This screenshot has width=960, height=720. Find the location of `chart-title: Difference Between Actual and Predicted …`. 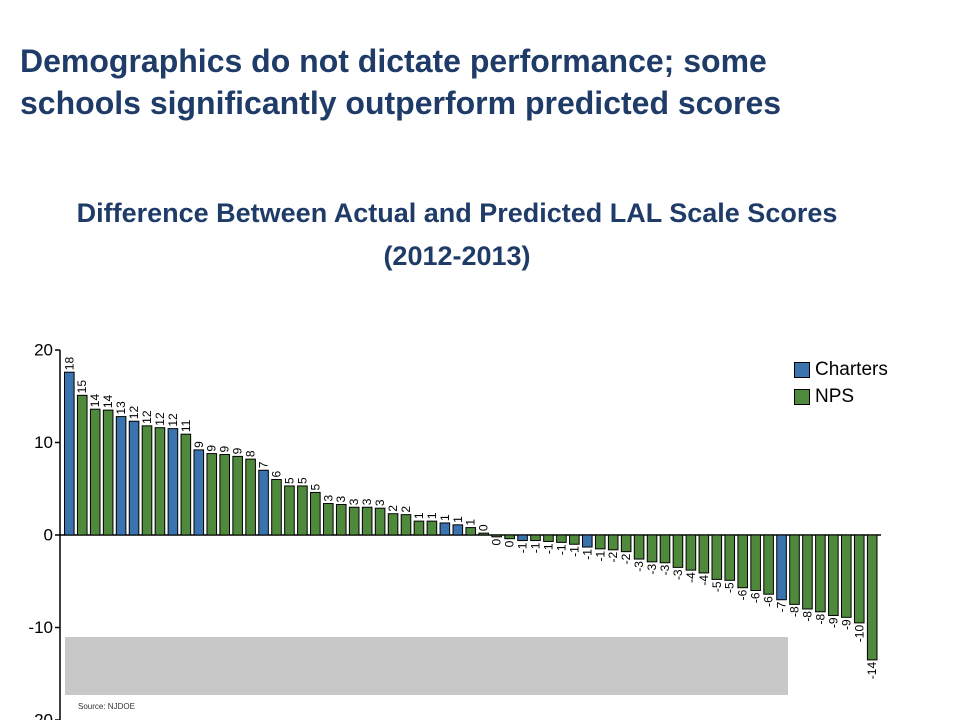

chart-title: Difference Between Actual and Predicted … is located at coordinates (457, 235).